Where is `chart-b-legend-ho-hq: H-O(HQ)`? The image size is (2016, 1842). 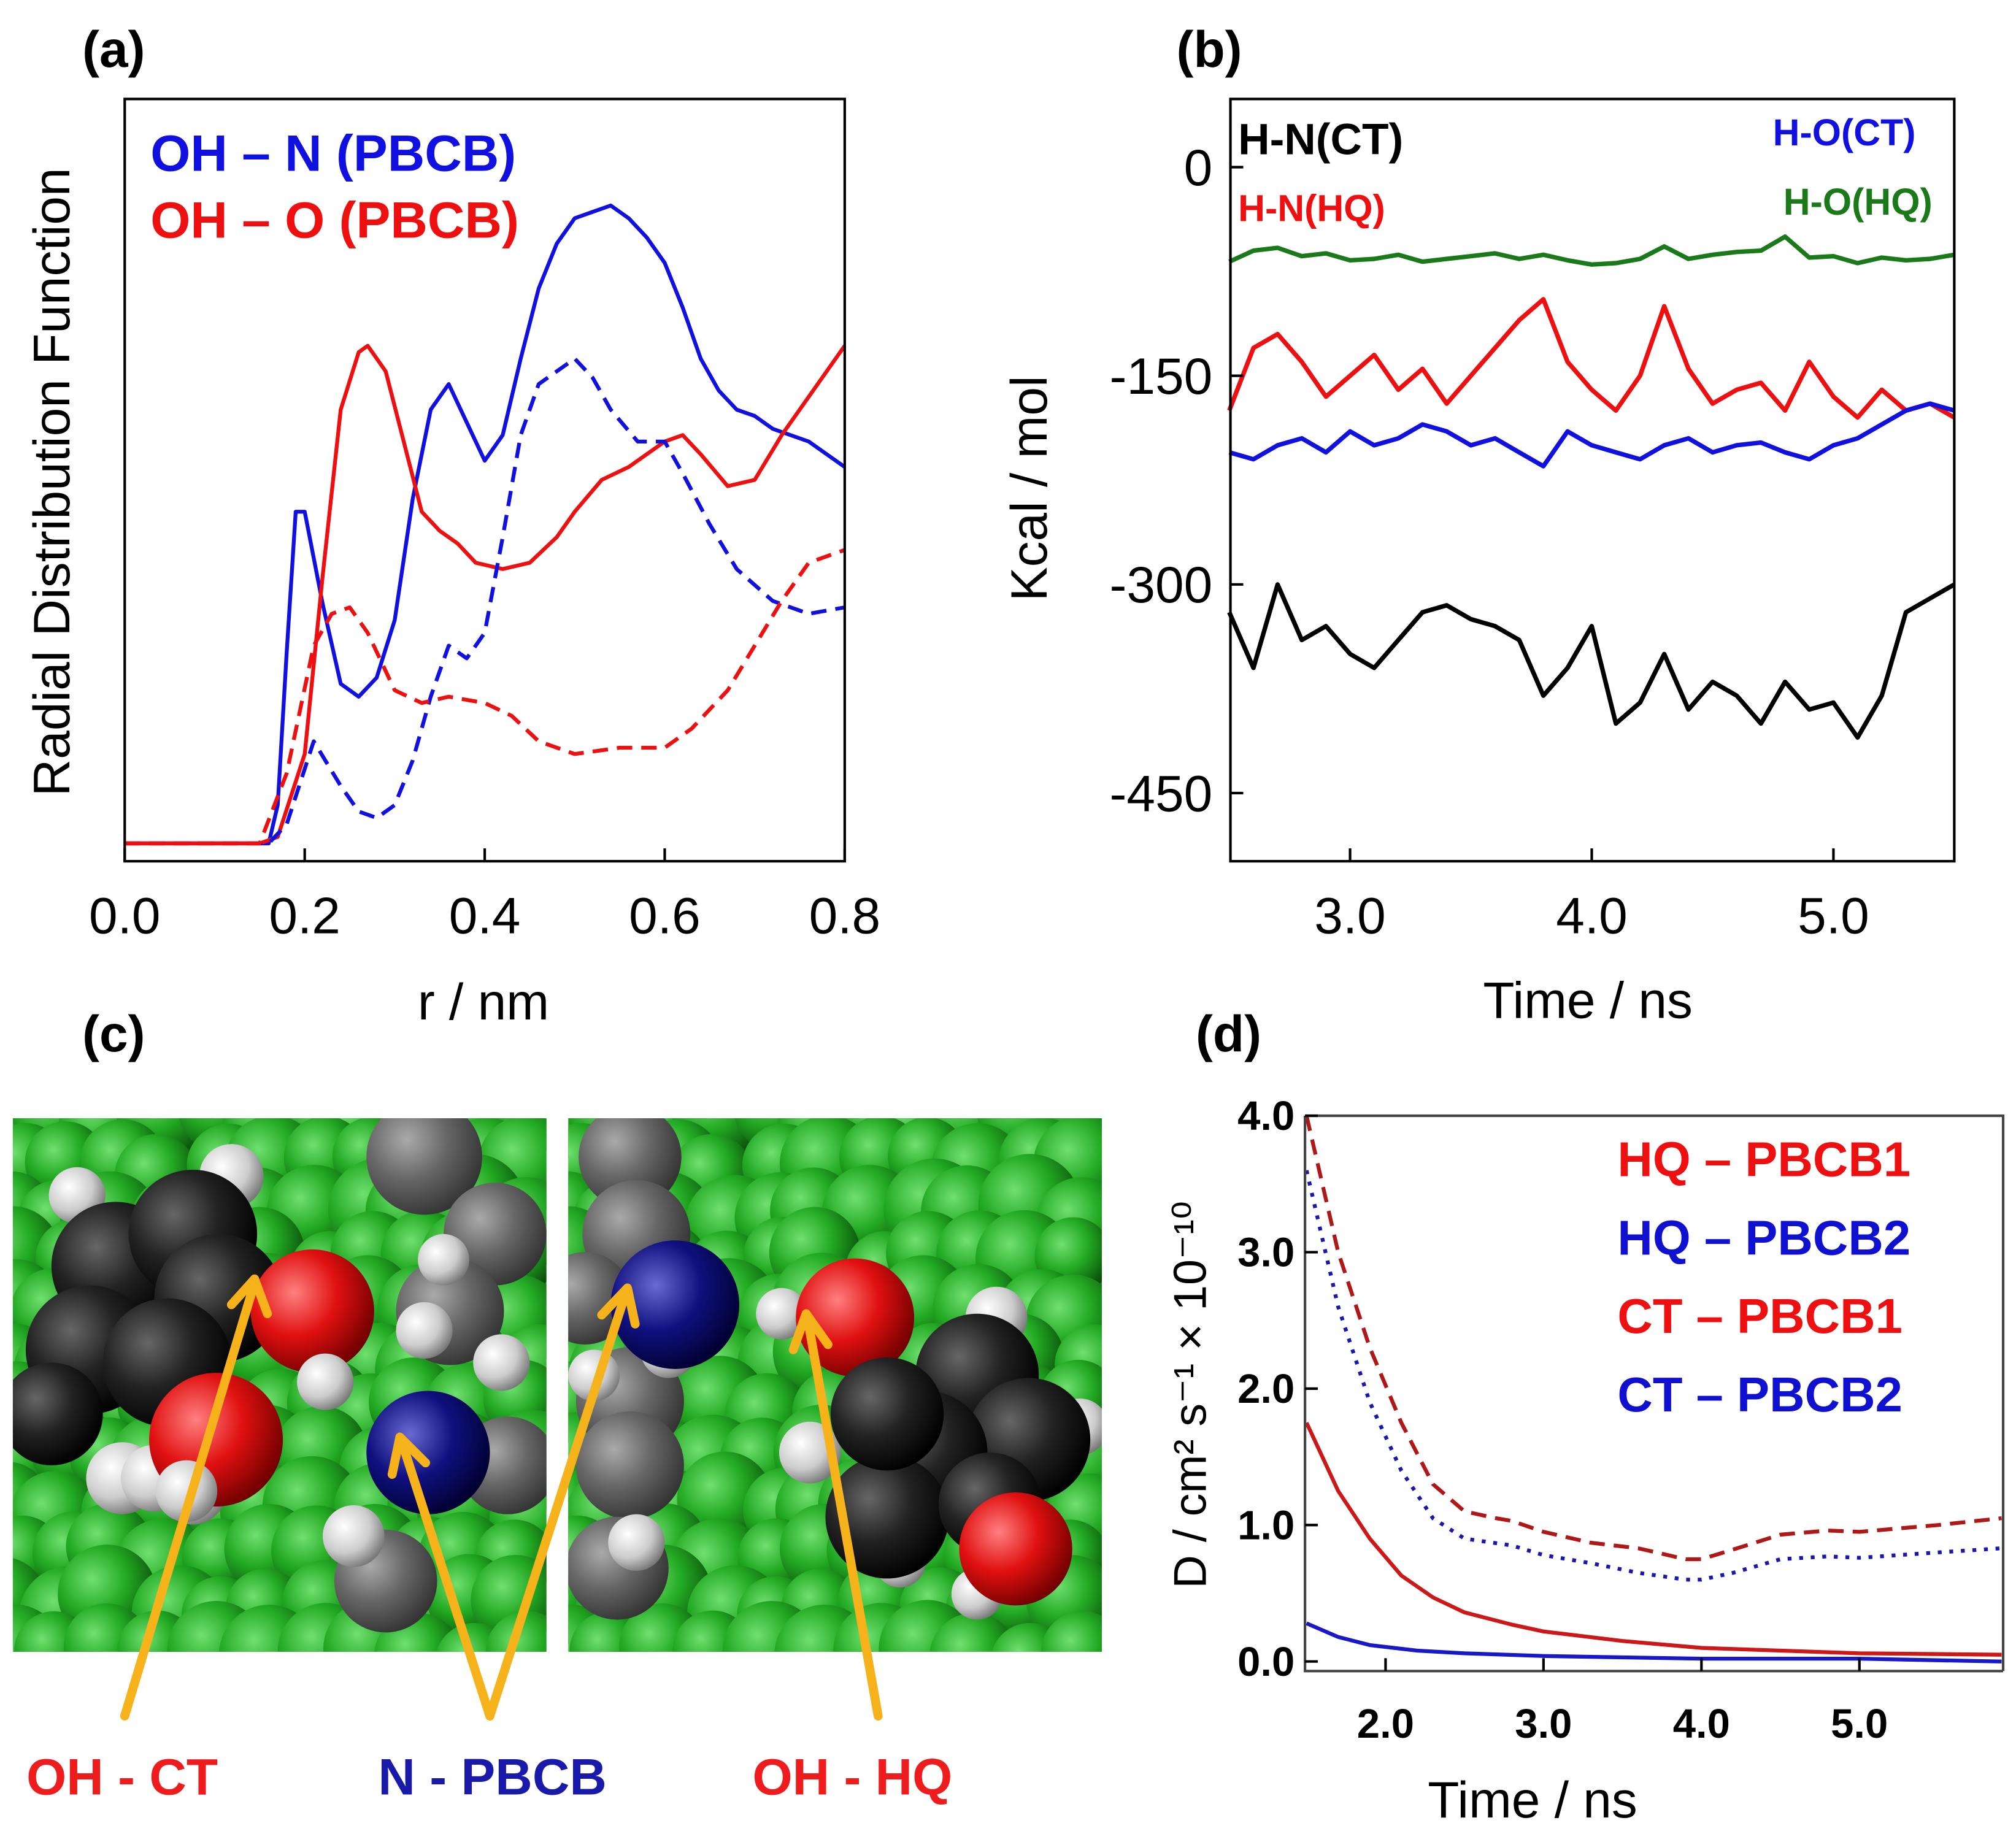
chart-b-legend-ho-hq: H-O(HQ) is located at coordinates (1858, 202).